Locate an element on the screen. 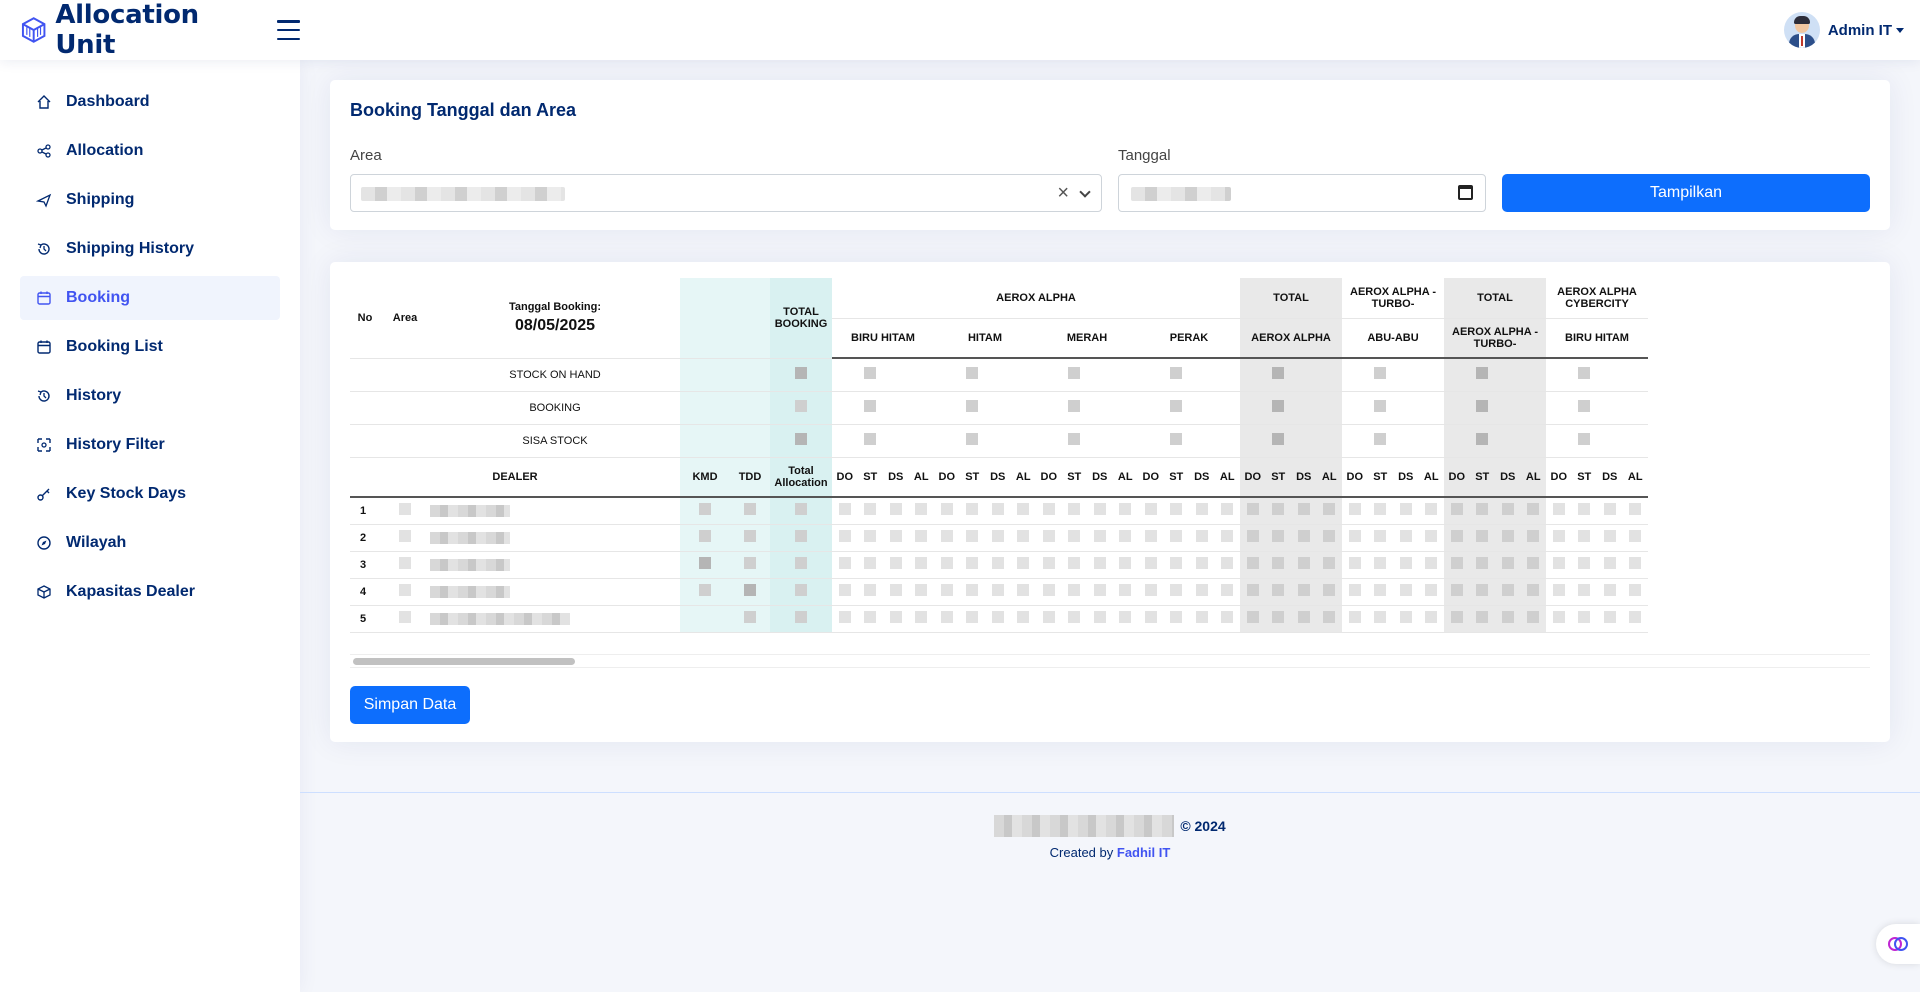 Image resolution: width=1920 pixels, height=992 pixels. date-input is located at coordinates (1302, 193).